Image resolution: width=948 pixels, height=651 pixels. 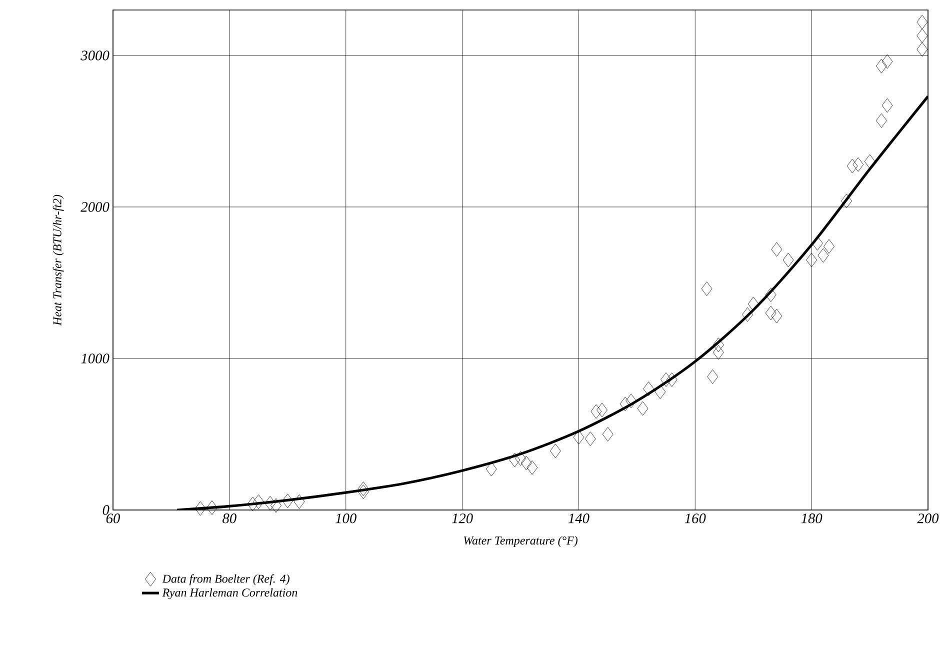 What do you see at coordinates (230, 594) in the screenshot?
I see `legend-label: Ryan Harleman Correlation` at bounding box center [230, 594].